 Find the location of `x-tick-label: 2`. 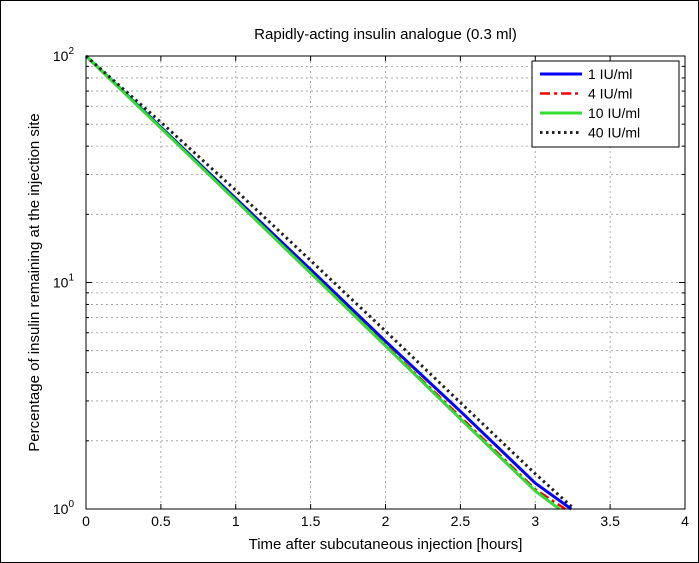

x-tick-label: 2 is located at coordinates (386, 521).